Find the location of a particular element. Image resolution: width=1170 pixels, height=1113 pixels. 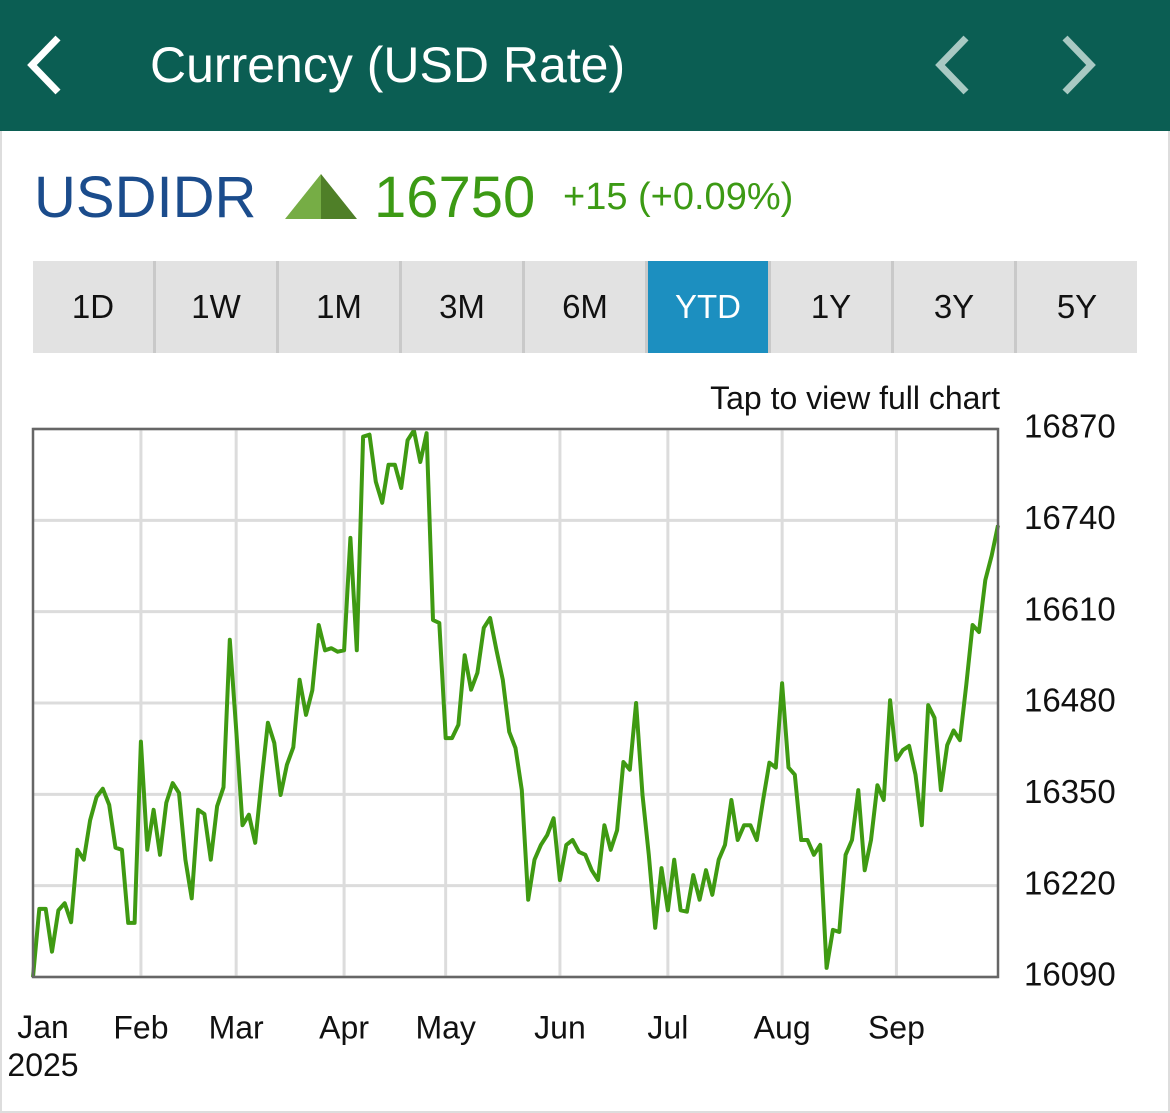

header-bar: Currency (USD Rate) is located at coordinates (585, 65).